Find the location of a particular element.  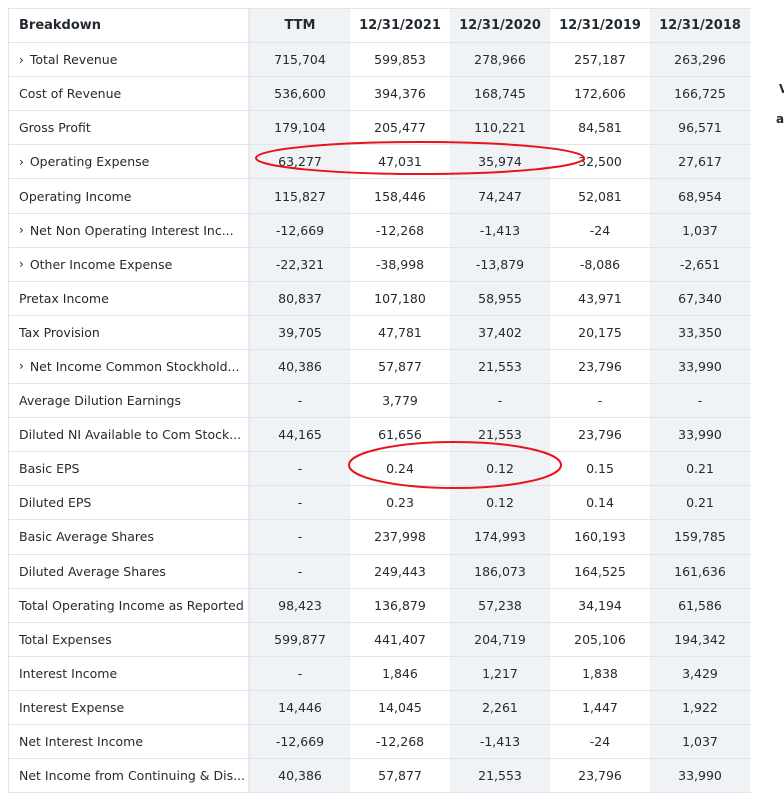

value-cell: 249,443 is located at coordinates (400, 571).